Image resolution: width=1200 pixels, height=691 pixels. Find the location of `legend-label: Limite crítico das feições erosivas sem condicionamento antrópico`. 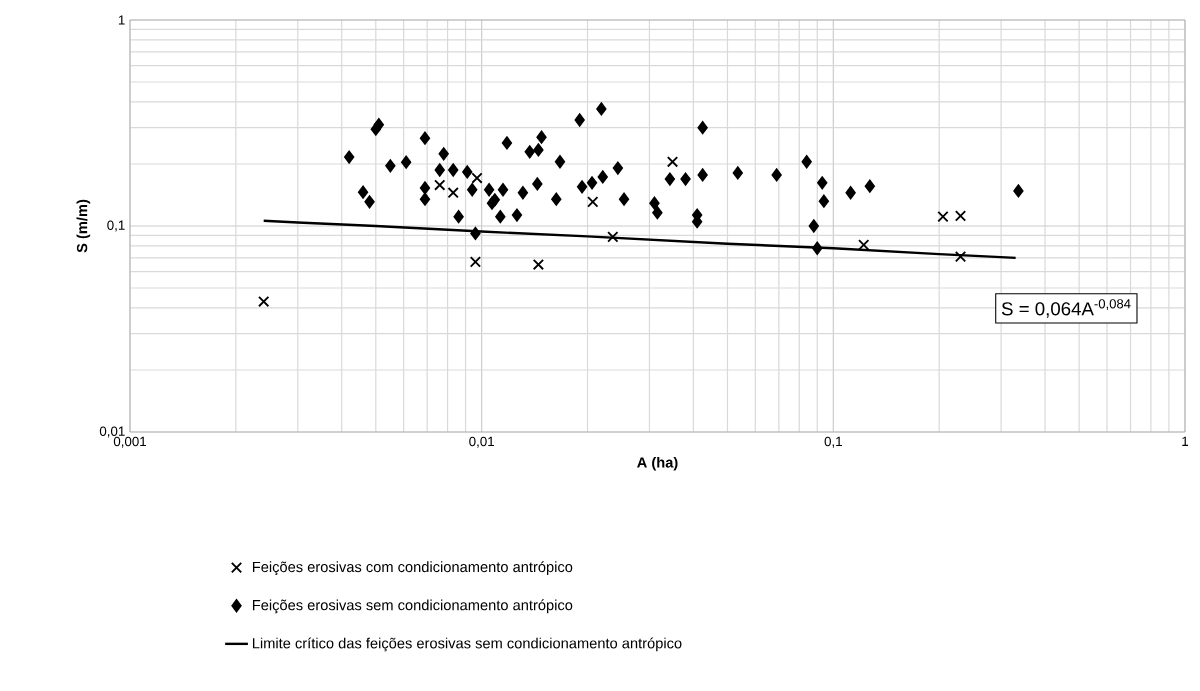

legend-label: Limite crítico das feições erosivas sem condicionamento antrópico is located at coordinates (467, 644).